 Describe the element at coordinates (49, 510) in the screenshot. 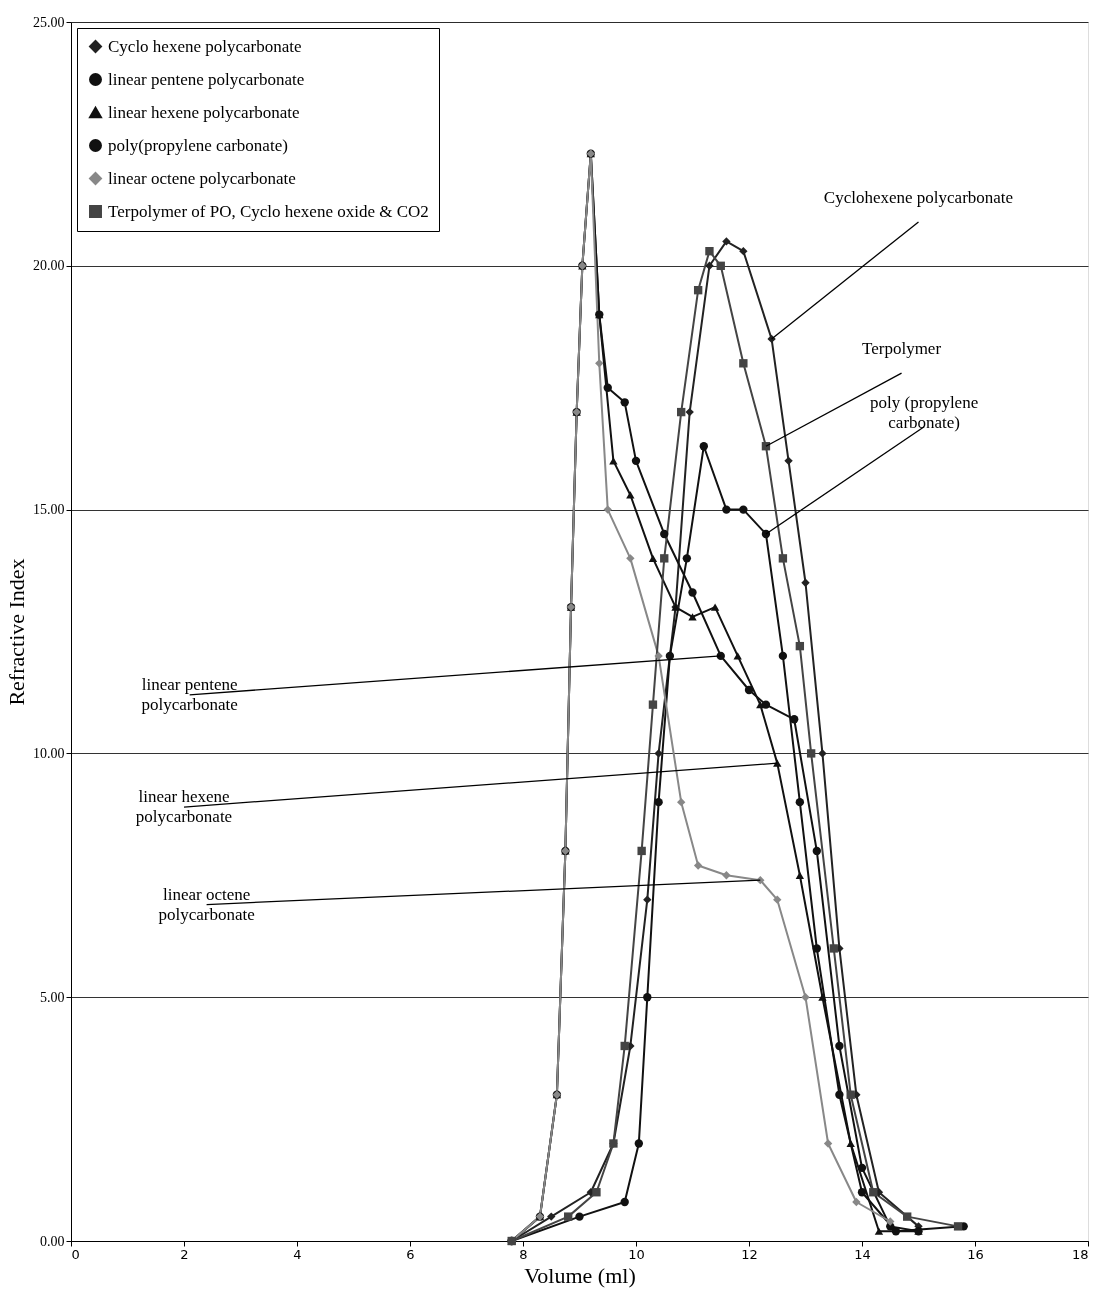

I see `y-tick-label: 15.00` at that location.